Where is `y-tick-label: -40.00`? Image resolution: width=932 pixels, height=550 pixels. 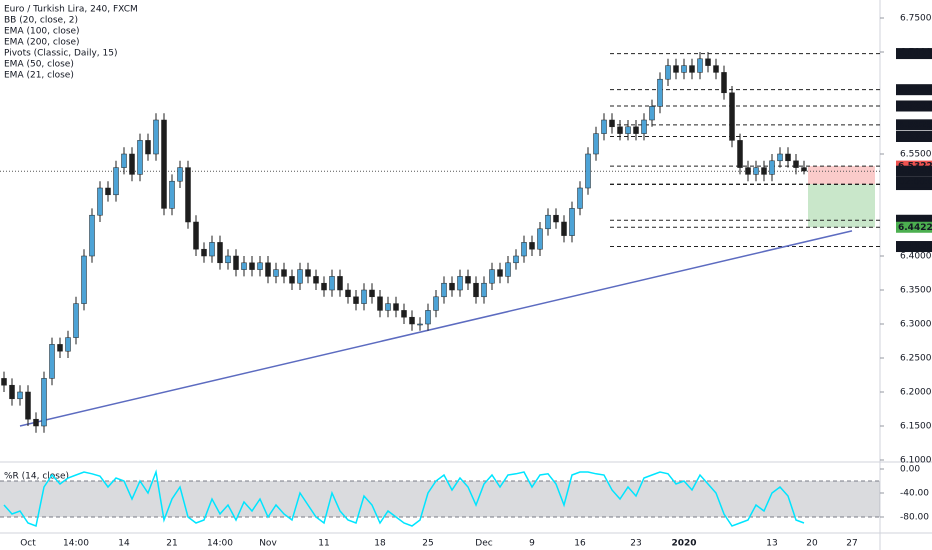
y-tick-label: -40.00 is located at coordinates (914, 494).